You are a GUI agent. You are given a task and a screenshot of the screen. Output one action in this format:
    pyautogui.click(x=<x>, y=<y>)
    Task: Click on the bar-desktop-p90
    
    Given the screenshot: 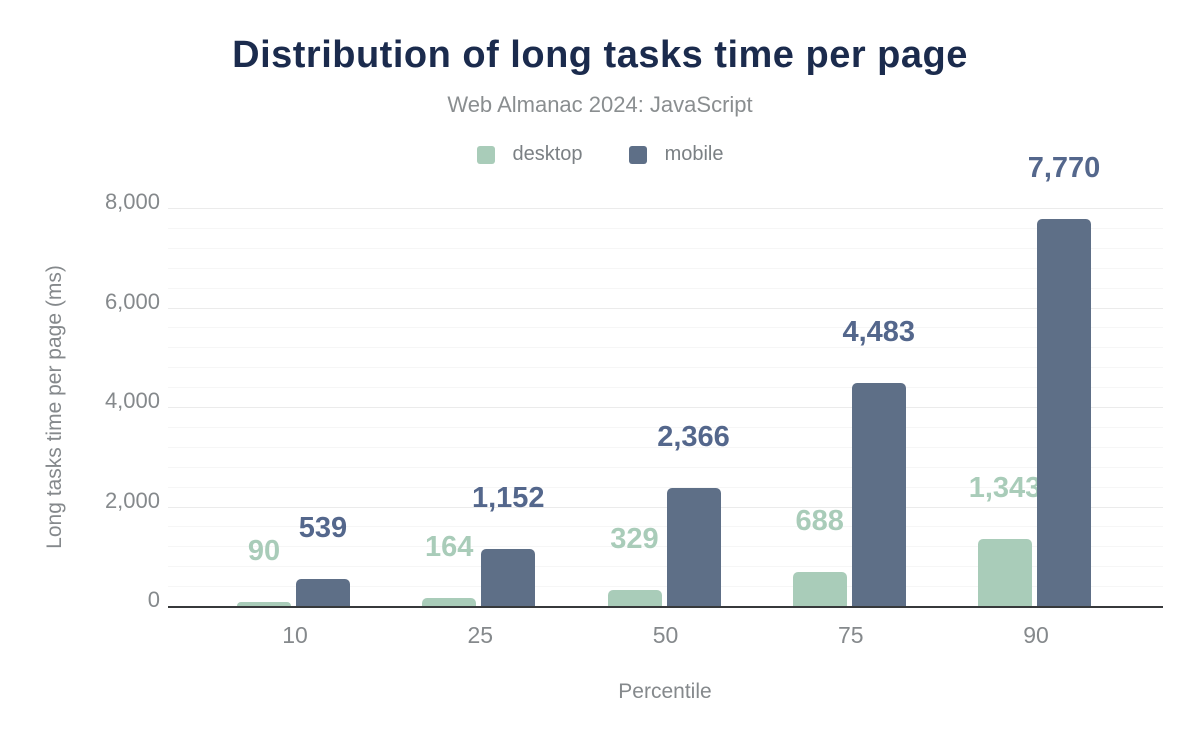 What is the action you would take?
    pyautogui.click(x=1005, y=572)
    